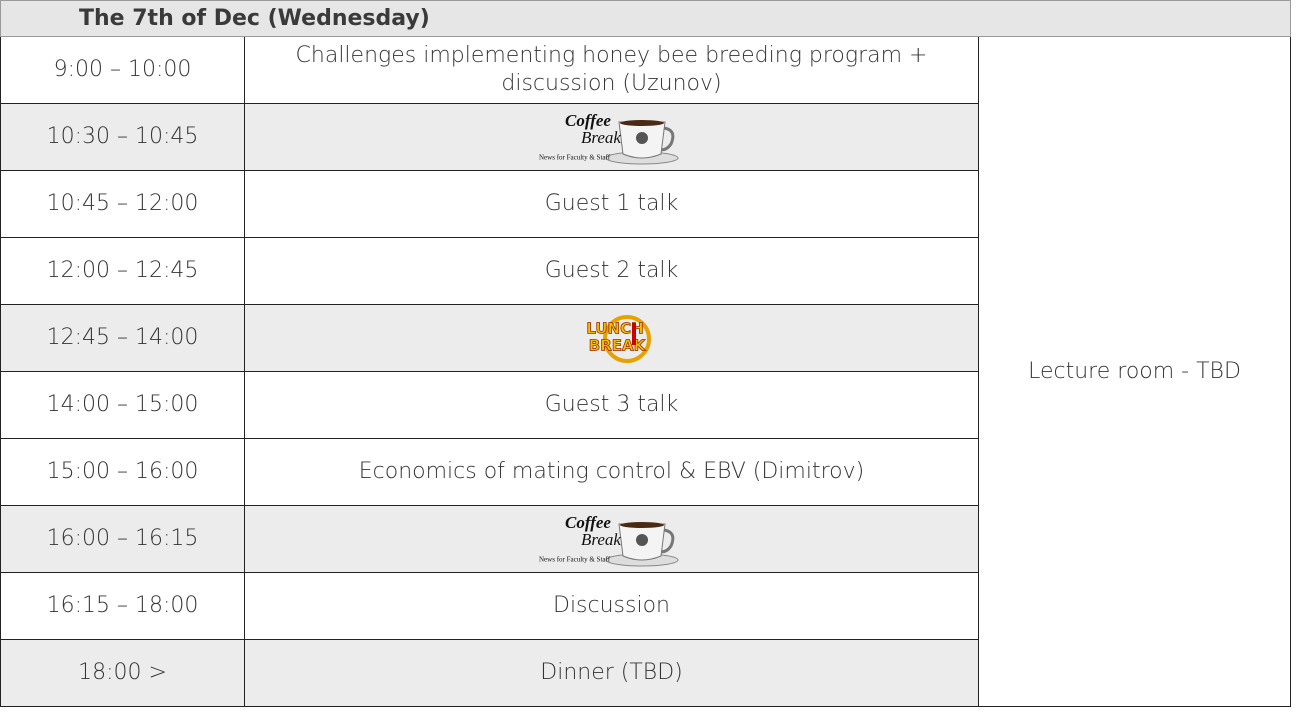 The image size is (1302, 722). I want to click on schedule-row: 12:45 – 14:00 LUNCH BREAK, so click(645, 338).